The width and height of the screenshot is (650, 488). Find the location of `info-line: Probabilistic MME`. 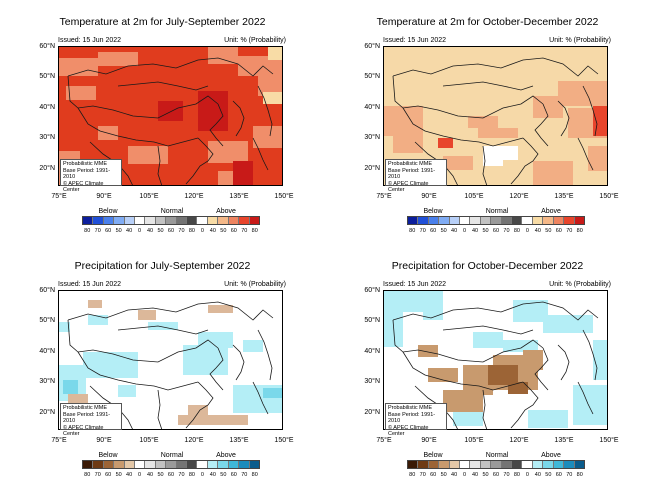

info-line: Probabilistic MME is located at coordinates (85, 164).